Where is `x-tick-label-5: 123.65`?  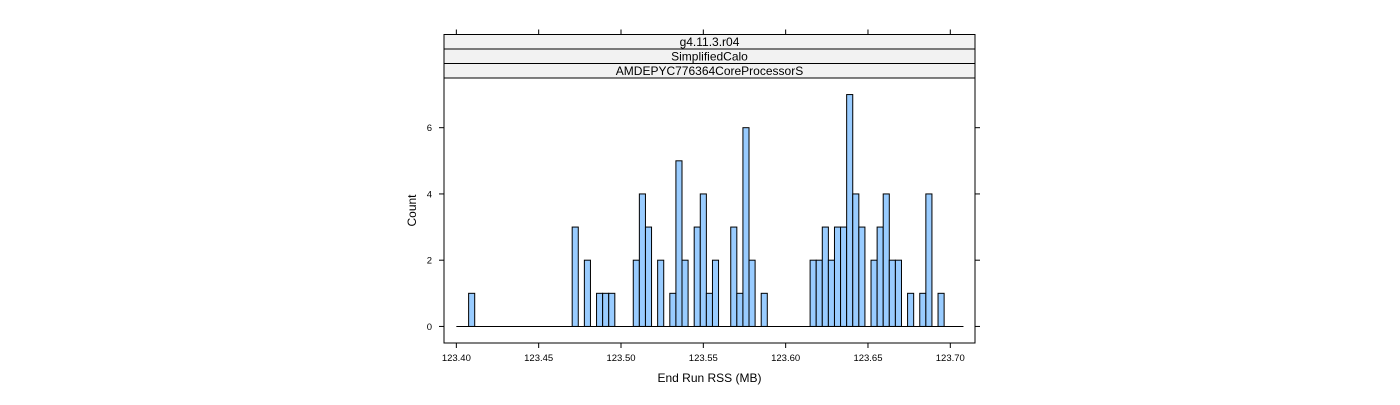 x-tick-label-5: 123.65 is located at coordinates (867, 358).